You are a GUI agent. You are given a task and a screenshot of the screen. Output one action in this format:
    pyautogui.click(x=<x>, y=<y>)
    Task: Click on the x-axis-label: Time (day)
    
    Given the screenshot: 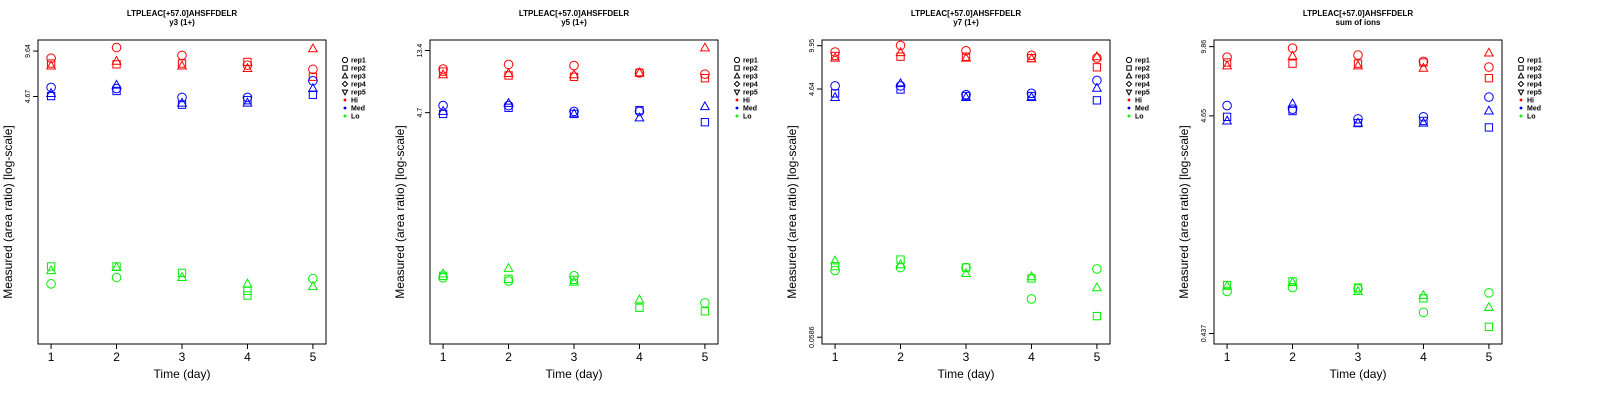 What is the action you would take?
    pyautogui.click(x=1358, y=374)
    